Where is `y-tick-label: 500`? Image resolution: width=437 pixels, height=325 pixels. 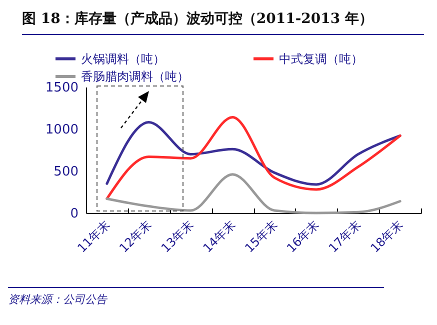
y-tick-label: 500 is located at coordinates (66, 172).